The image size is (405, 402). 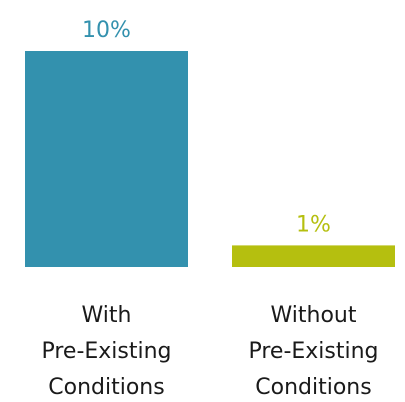 What do you see at coordinates (106, 30) in the screenshot?
I see `value-label-0: 10%` at bounding box center [106, 30].